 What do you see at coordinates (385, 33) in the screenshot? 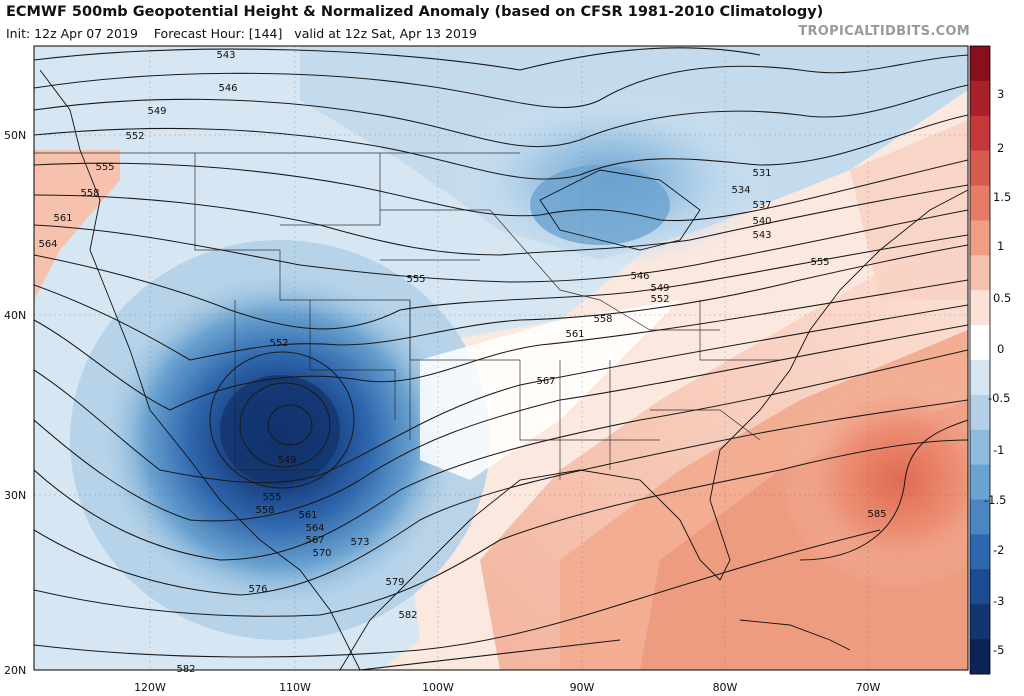
I see `valid-time: valid at 12z Sat, Apr 13 2019` at bounding box center [385, 33].